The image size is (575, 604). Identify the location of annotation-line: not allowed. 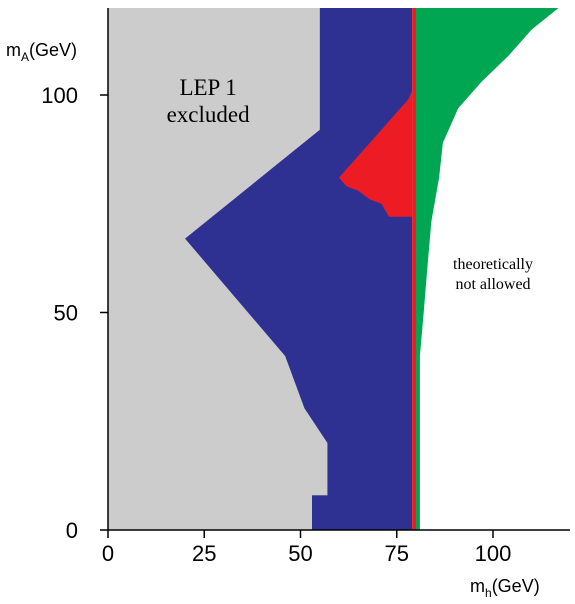
(492, 284).